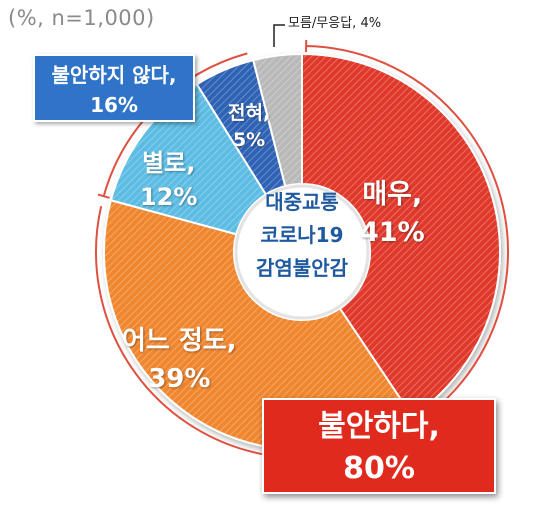 This screenshot has height=520, width=550. What do you see at coordinates (168, 180) in the screenshot?
I see `slice-label-rarely: 별로, 12%` at bounding box center [168, 180].